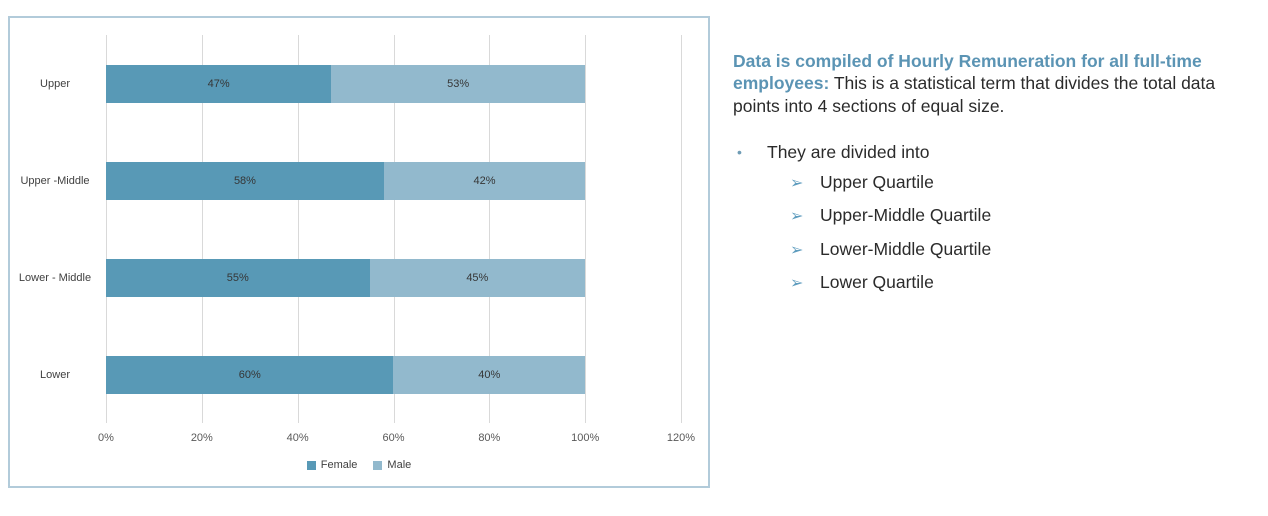 The image size is (1268, 516). What do you see at coordinates (202, 229) in the screenshot?
I see `gridline-20%` at bounding box center [202, 229].